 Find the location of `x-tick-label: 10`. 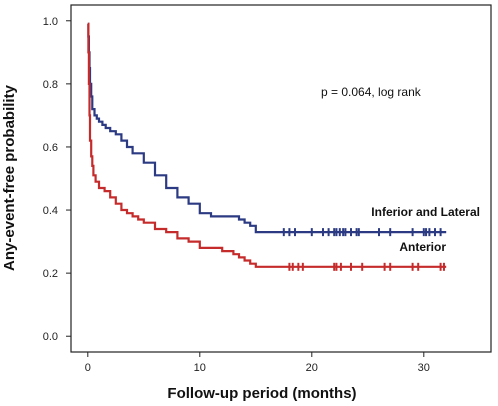

x-tick-label: 10 is located at coordinates (200, 368).